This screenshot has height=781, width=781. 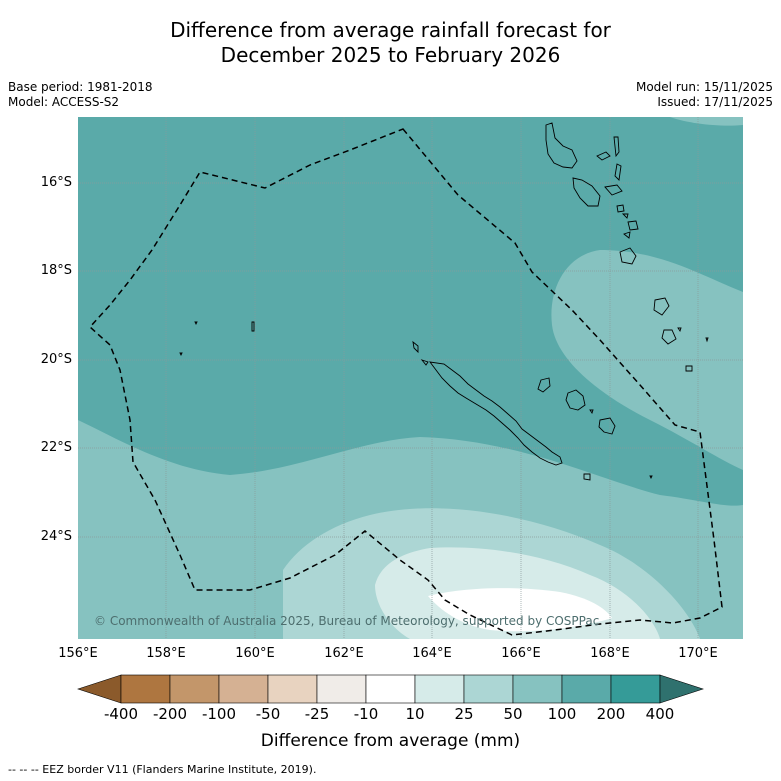 What do you see at coordinates (56, 270) in the screenshot?
I see `lat-label-18s: 18°S` at bounding box center [56, 270].